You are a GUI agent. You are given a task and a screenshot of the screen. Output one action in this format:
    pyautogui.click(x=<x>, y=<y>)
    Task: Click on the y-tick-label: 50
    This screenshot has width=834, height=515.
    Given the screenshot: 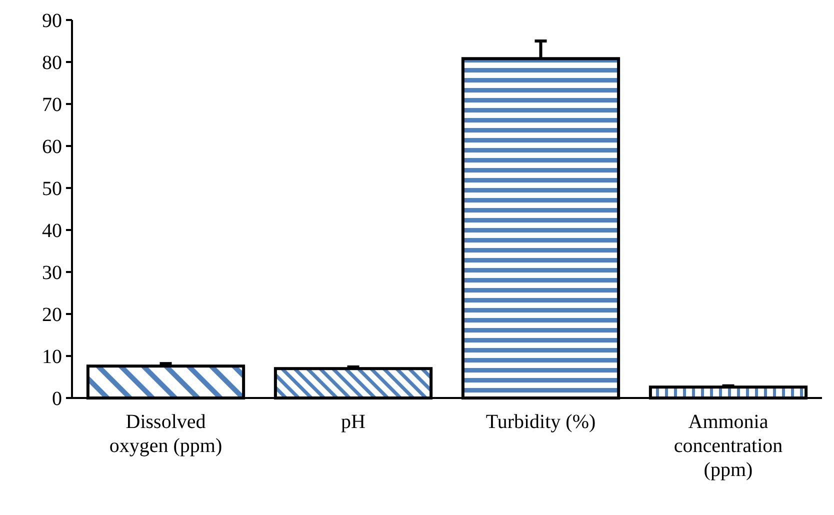 What is the action you would take?
    pyautogui.click(x=52, y=189)
    